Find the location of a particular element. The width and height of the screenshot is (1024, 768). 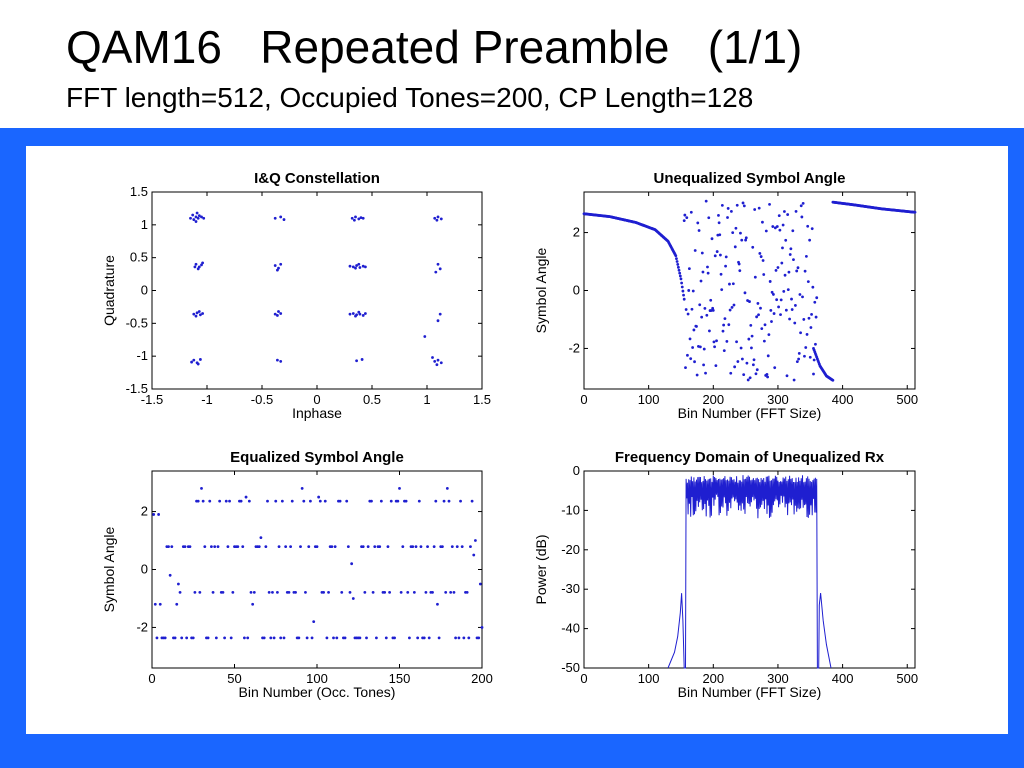

plot-frame is located at coordinates (317, 569).